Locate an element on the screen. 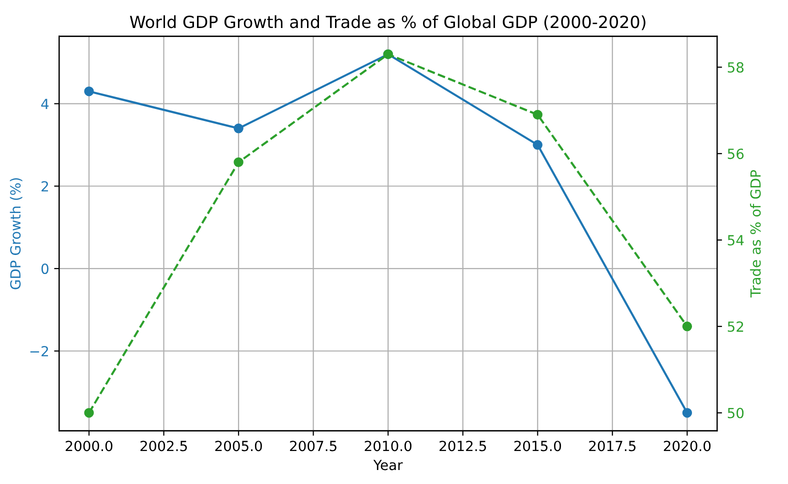 The image size is (788, 484). y2-tick-label: 50 is located at coordinates (736, 413).